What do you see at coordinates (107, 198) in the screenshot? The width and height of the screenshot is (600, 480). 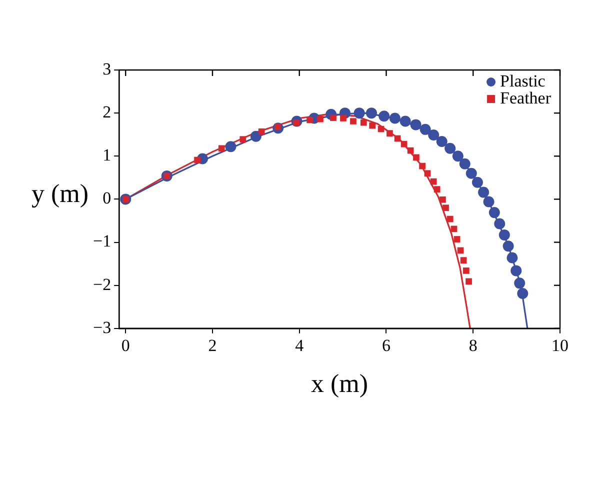 I see `y-tick-label: 0` at bounding box center [107, 198].